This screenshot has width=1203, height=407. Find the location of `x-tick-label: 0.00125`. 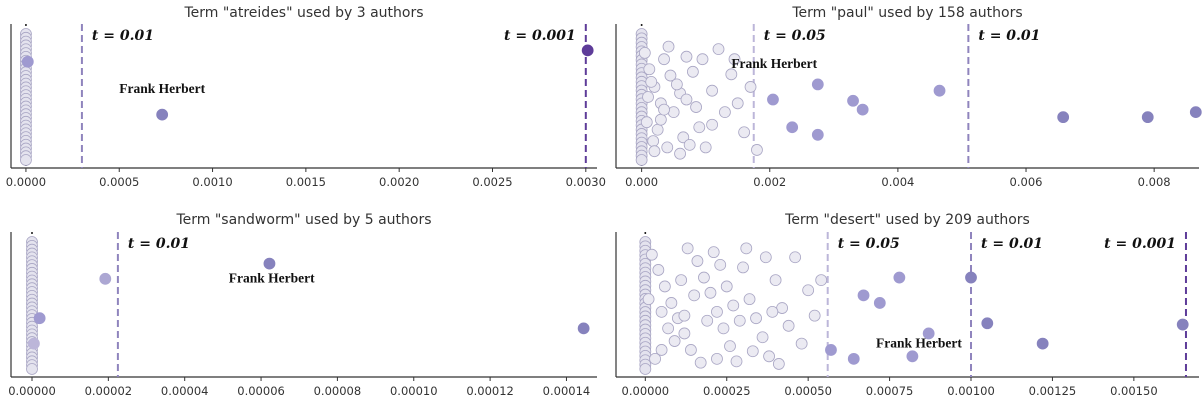

x-tick-label: 0.00125 is located at coordinates (1053, 391).